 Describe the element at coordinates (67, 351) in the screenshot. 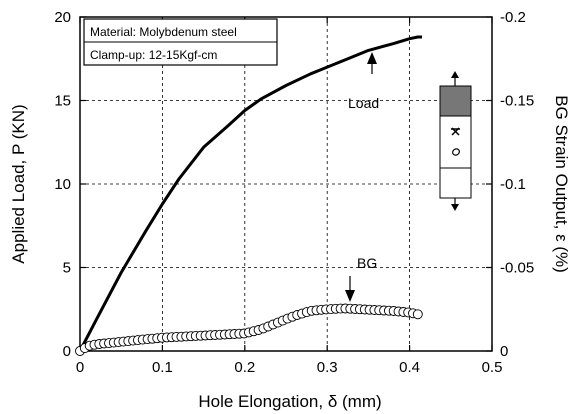

I see `y-tick-label: 0` at that location.